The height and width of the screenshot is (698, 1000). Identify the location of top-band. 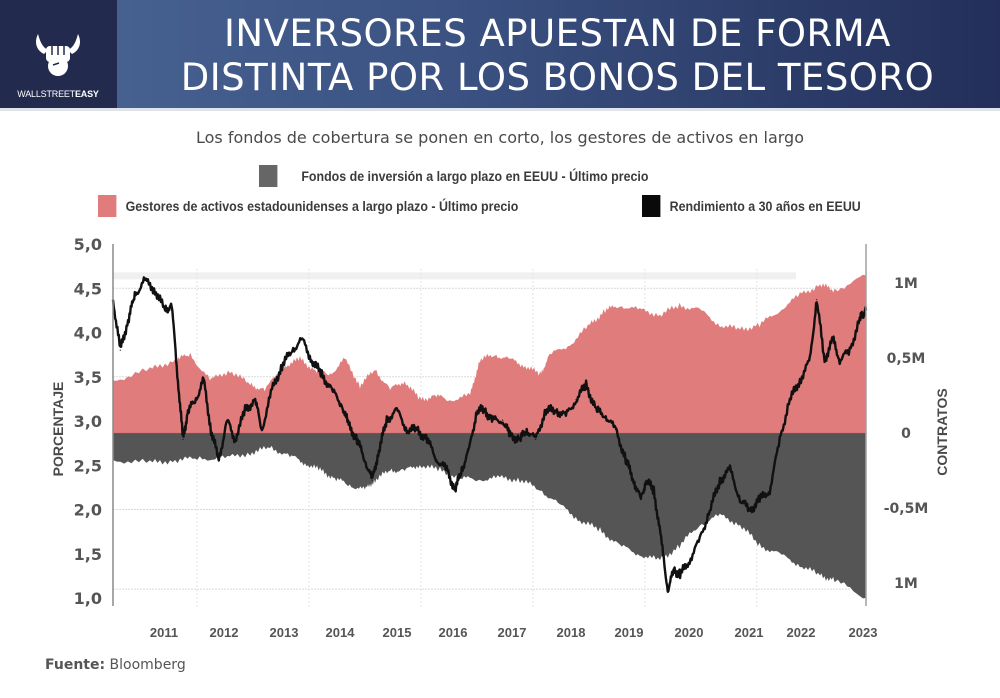
(455, 276).